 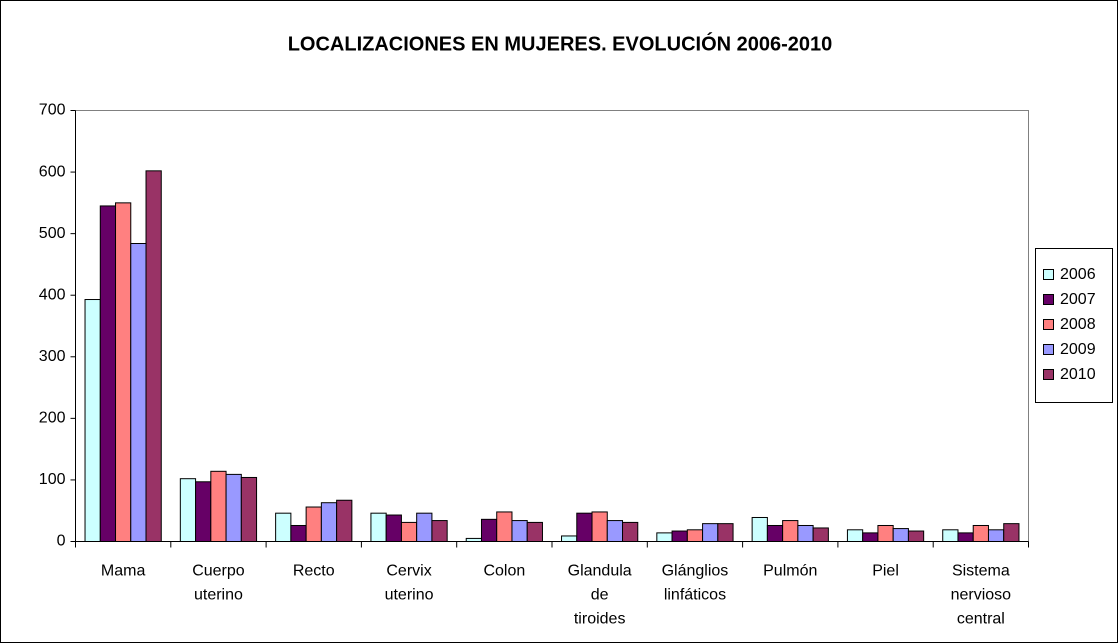 What do you see at coordinates (1078, 324) in the screenshot?
I see `legend-label: 2008` at bounding box center [1078, 324].